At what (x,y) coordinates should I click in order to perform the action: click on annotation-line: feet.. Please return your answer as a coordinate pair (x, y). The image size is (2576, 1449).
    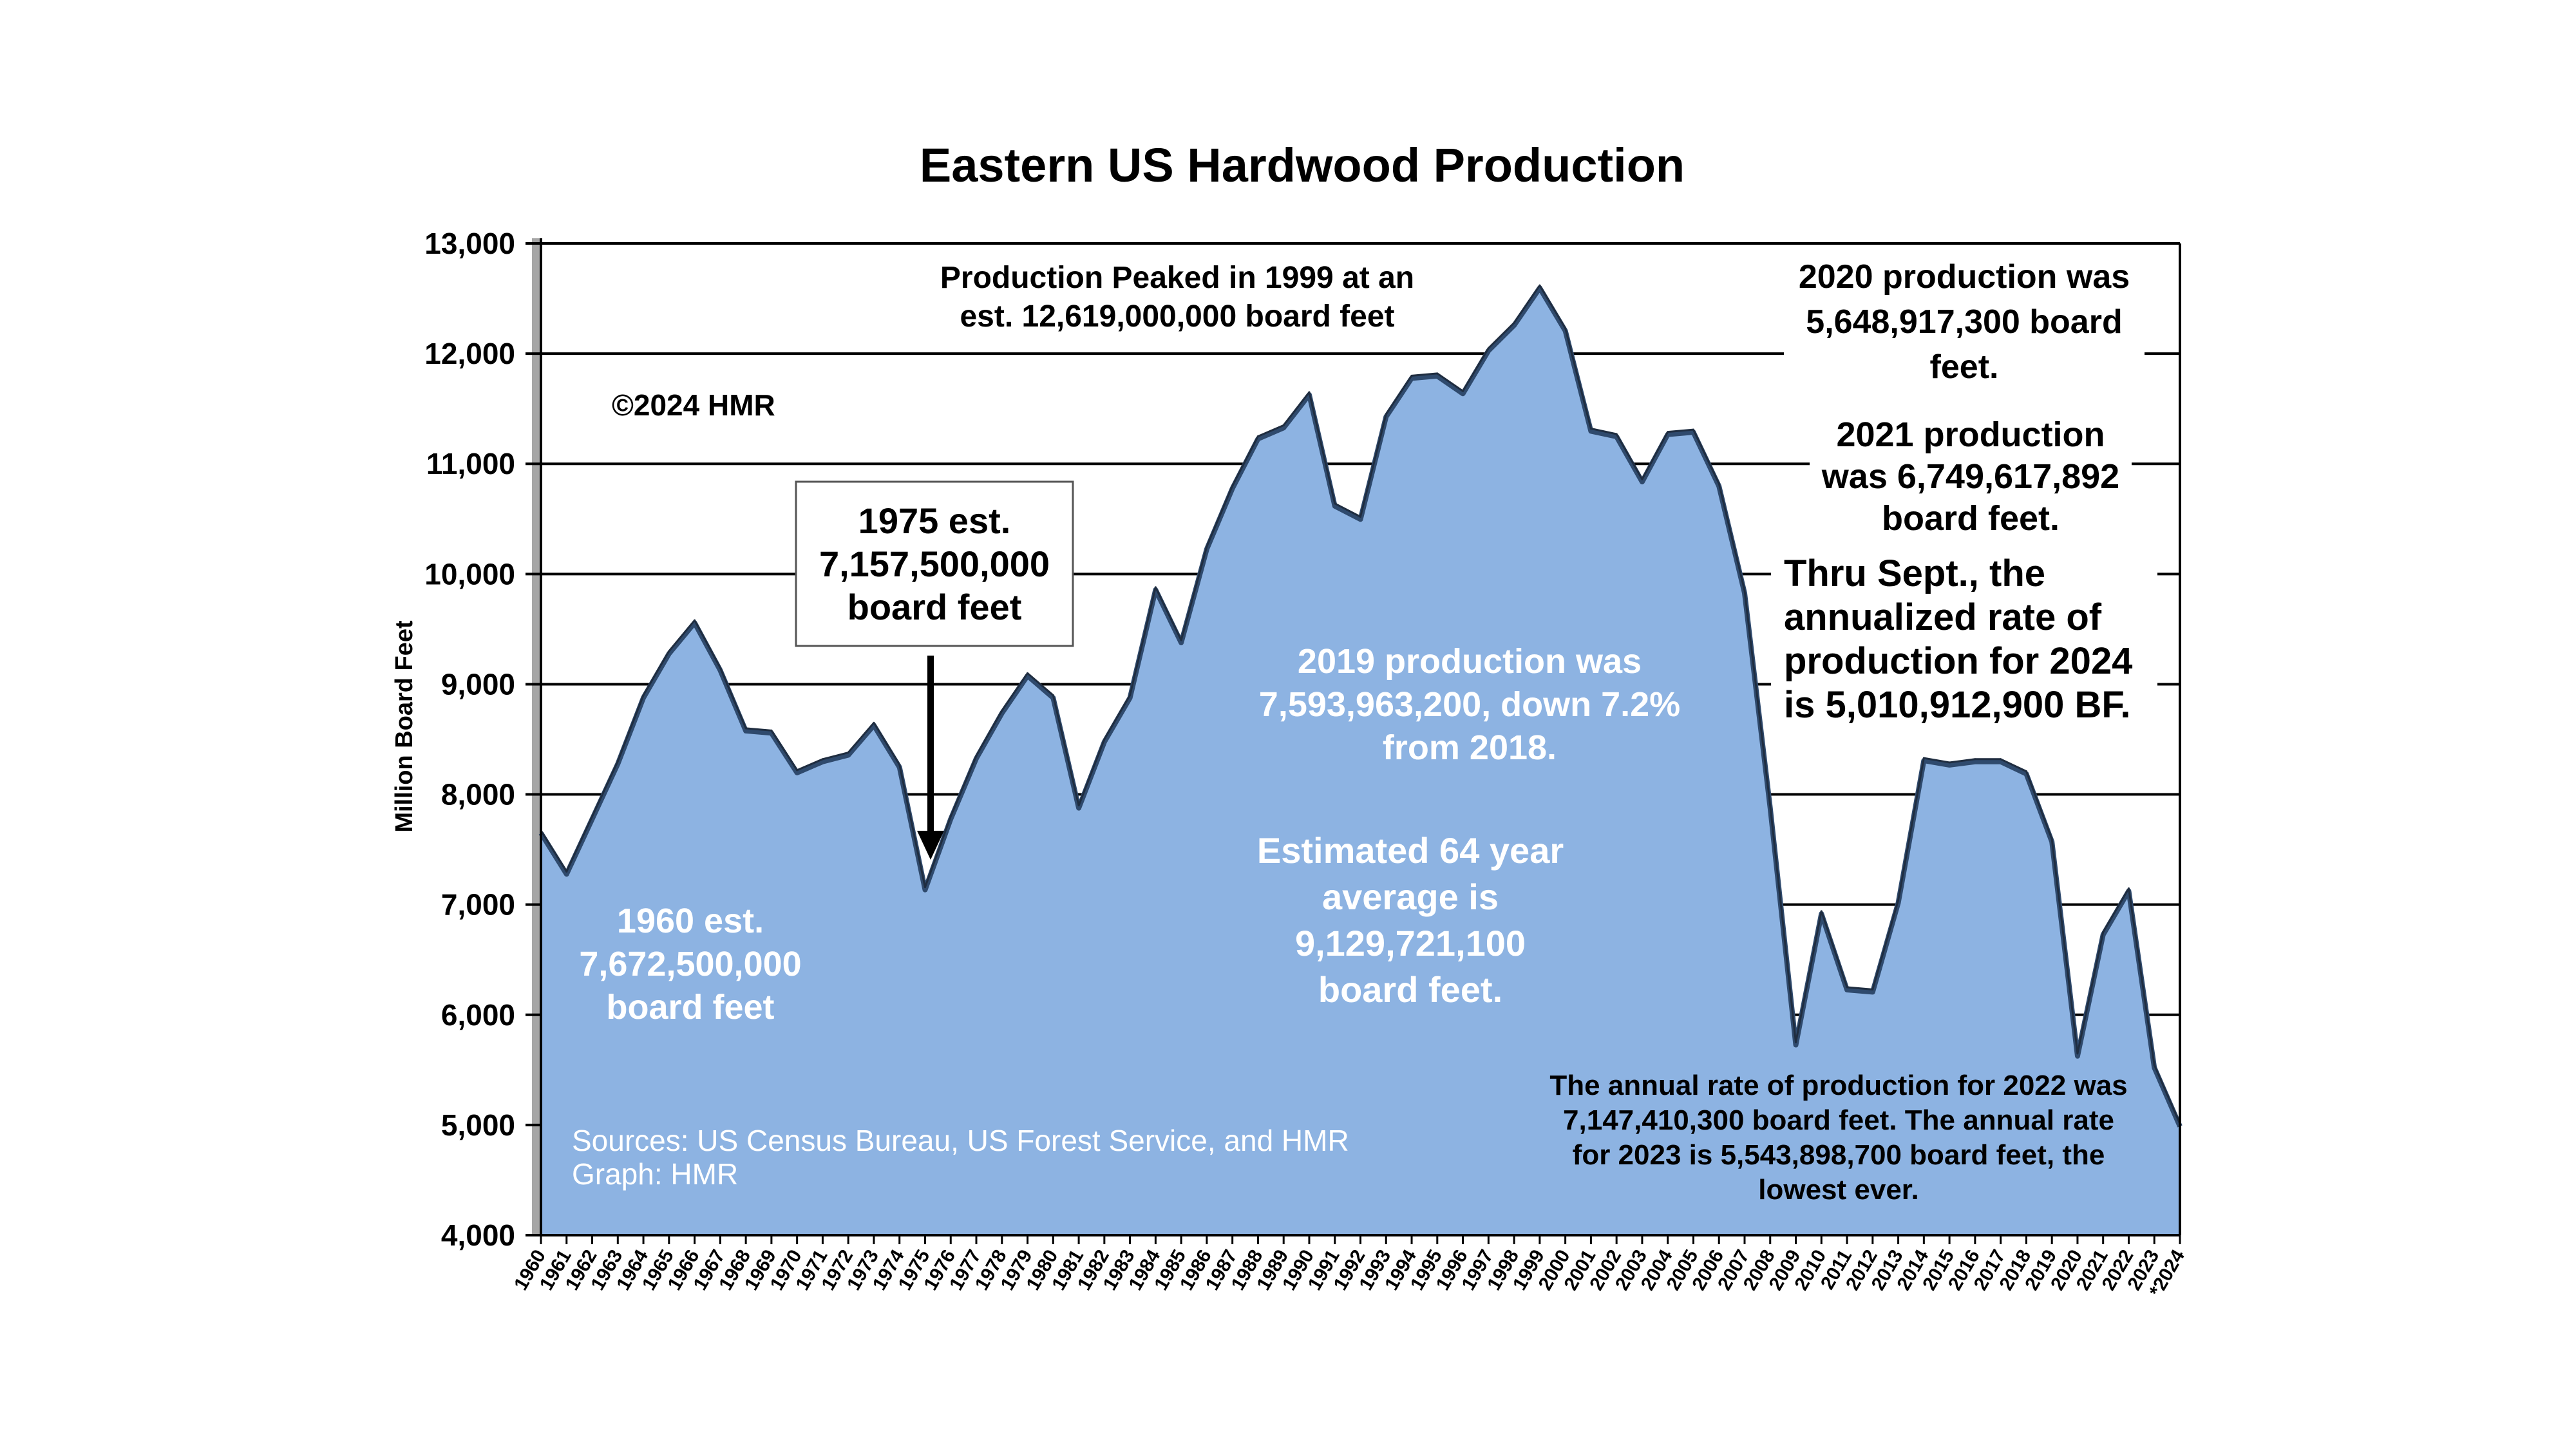
    Looking at the image, I should click on (1964, 367).